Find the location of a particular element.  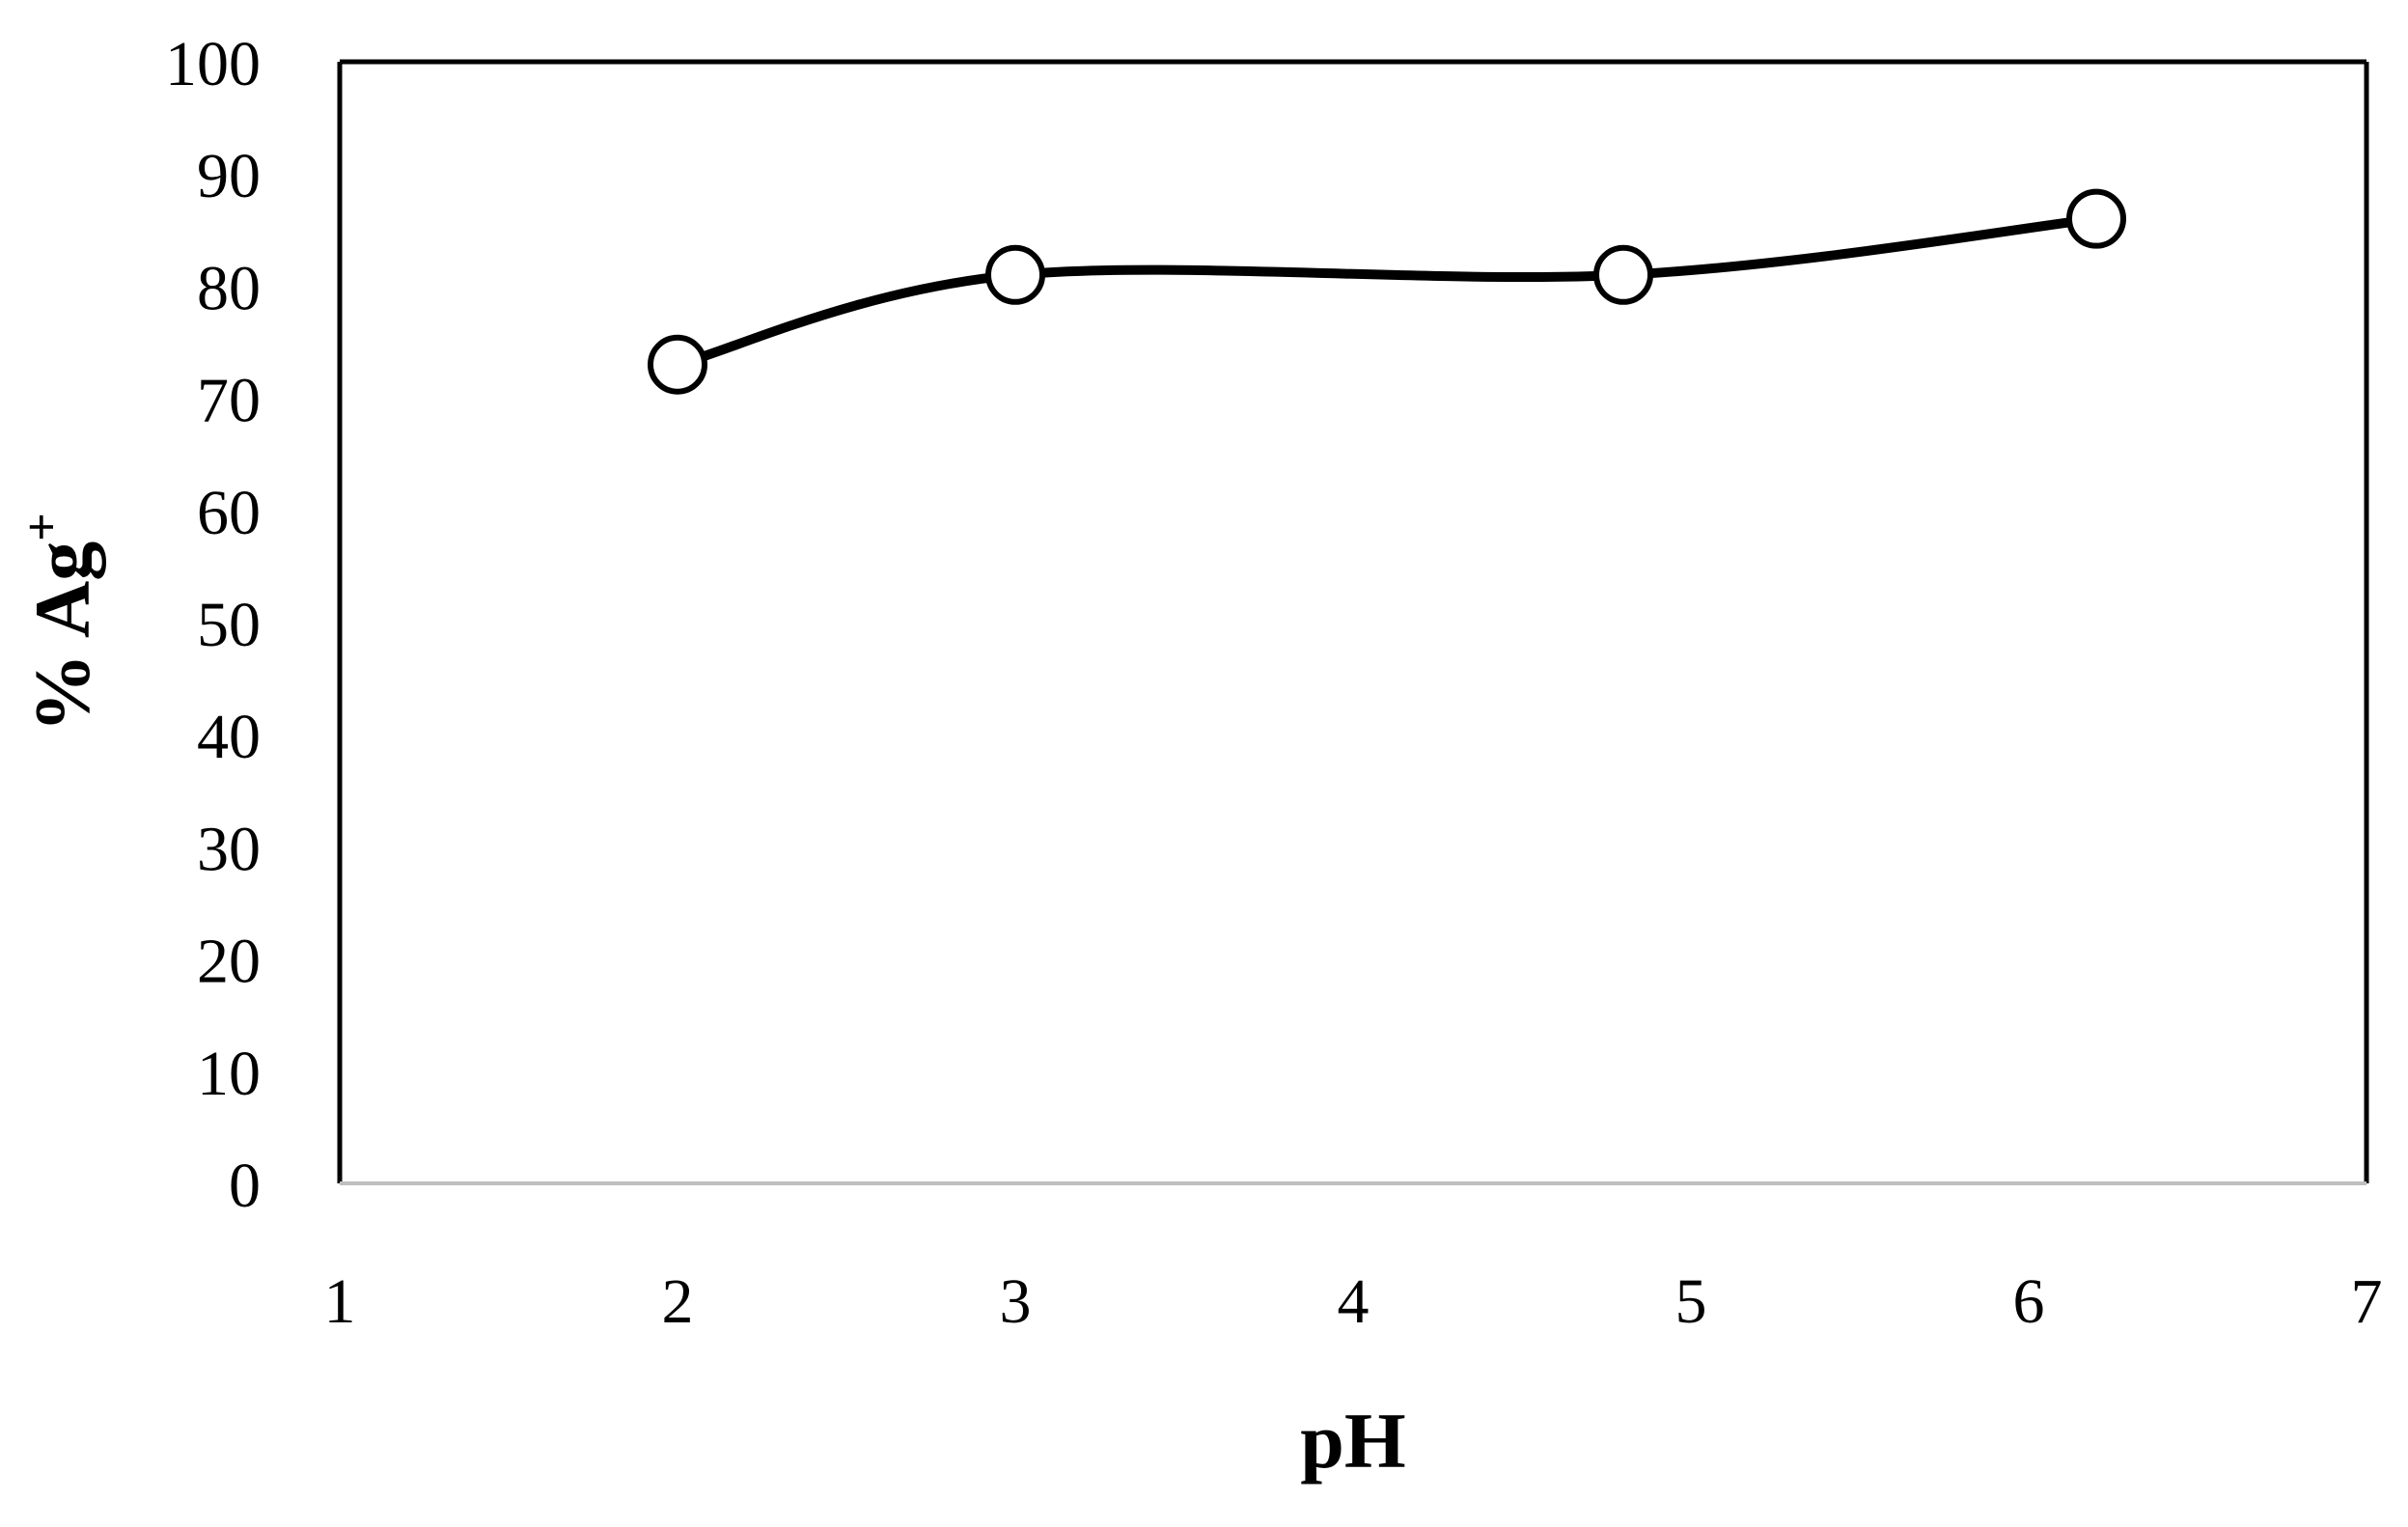

x-tick-label: 2 is located at coordinates (678, 1302).